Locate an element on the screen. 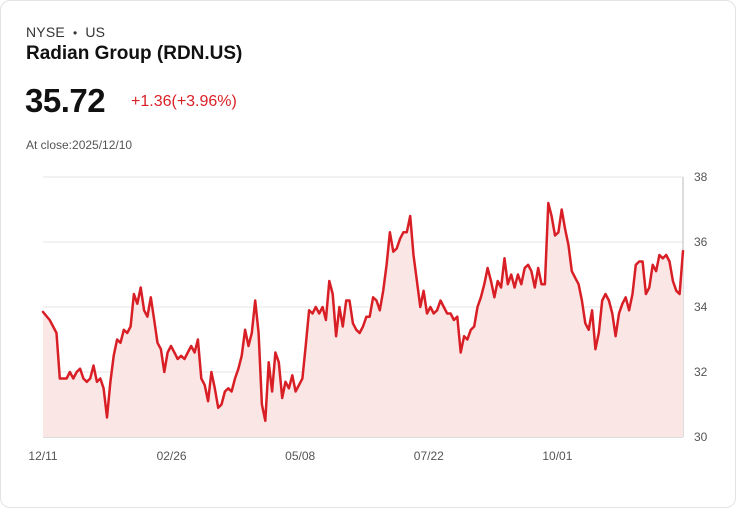  country-label: US is located at coordinates (95, 32).